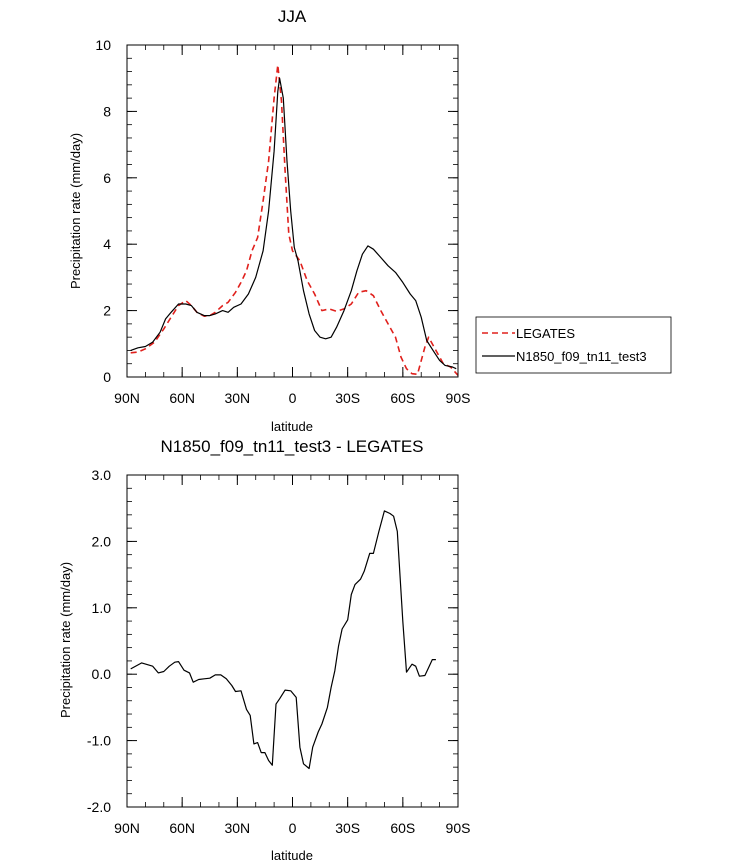 This screenshot has height=865, width=733. I want to click on y-tick-label: 3.0, so click(102, 475).